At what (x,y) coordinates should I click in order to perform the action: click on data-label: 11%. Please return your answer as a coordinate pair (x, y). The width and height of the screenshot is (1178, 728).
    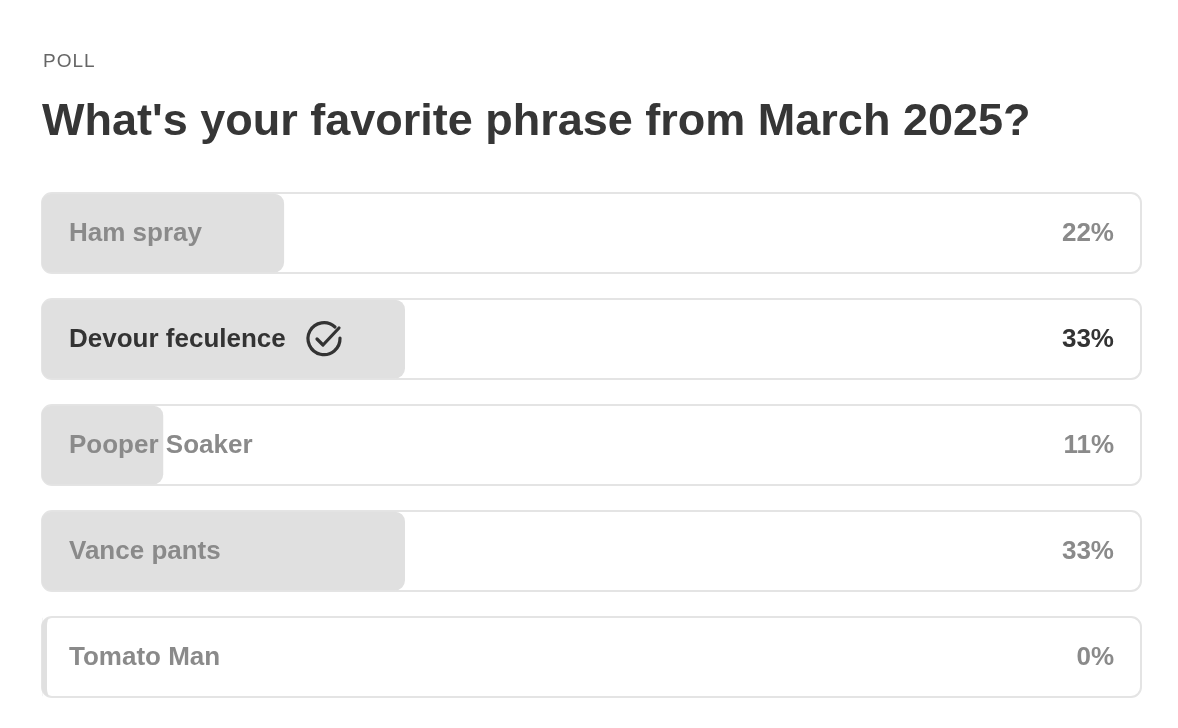
    Looking at the image, I should click on (1088, 444).